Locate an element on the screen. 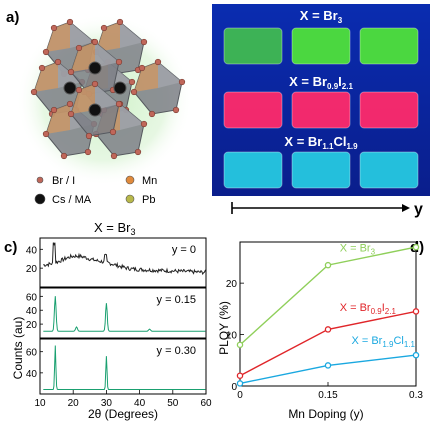  plqy-series-label: X = Br1.9Cl1.1 is located at coordinates (383, 342).